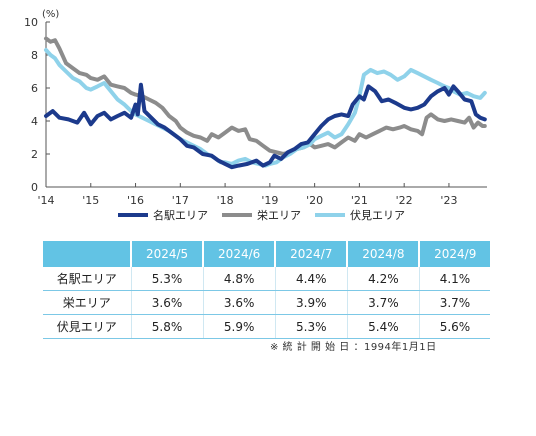 This screenshot has height=436, width=536. What do you see at coordinates (377, 215) in the screenshot?
I see `legend-label-fushimi: 伏見エリア` at bounding box center [377, 215].